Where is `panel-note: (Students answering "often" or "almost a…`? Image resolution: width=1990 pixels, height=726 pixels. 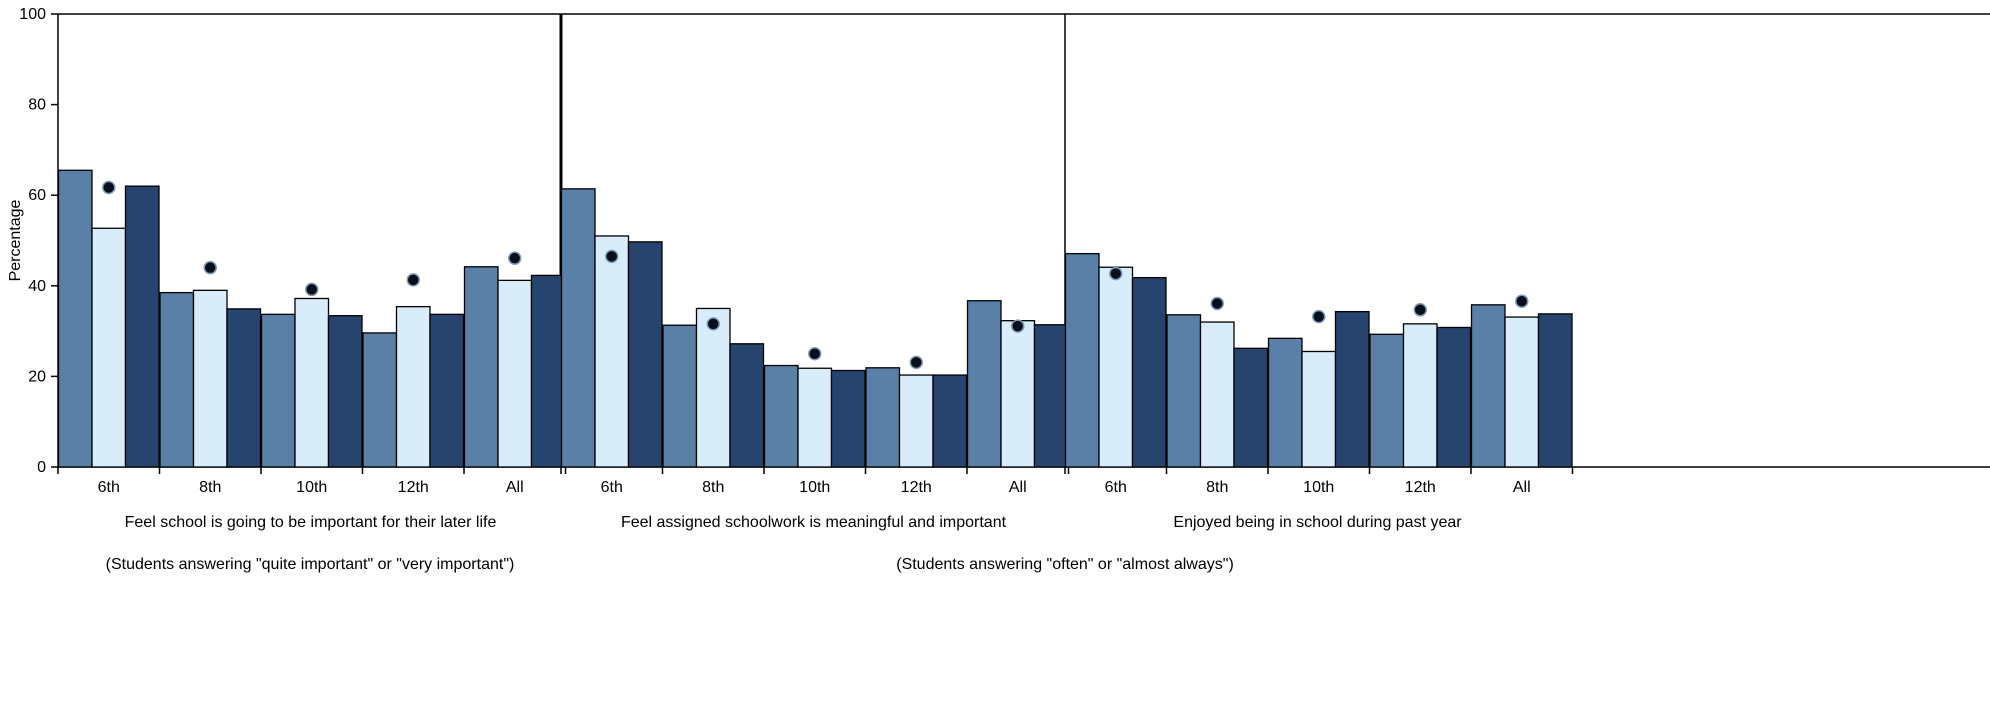
panel-note: (Students answering "often" or "almost a… is located at coordinates (1065, 564).